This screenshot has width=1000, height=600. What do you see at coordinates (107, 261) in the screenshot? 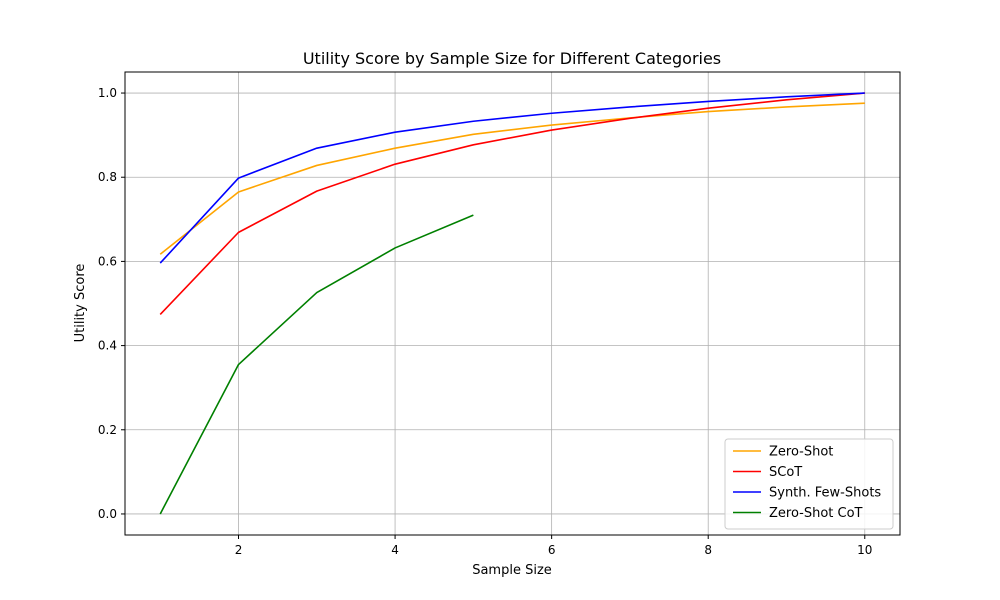
I see `y-tick-label: 0.6` at bounding box center [107, 261].